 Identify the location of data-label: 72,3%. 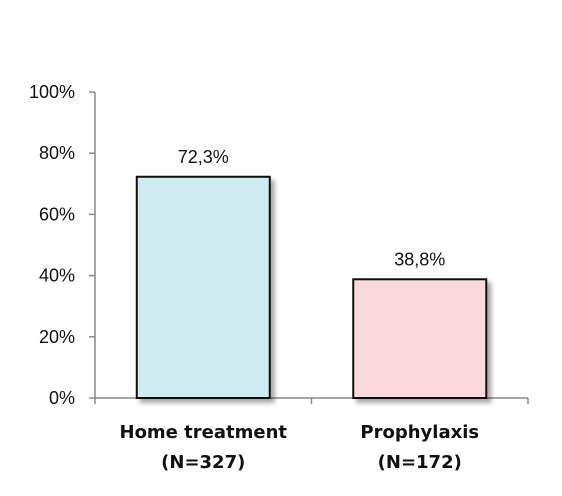
(203, 157).